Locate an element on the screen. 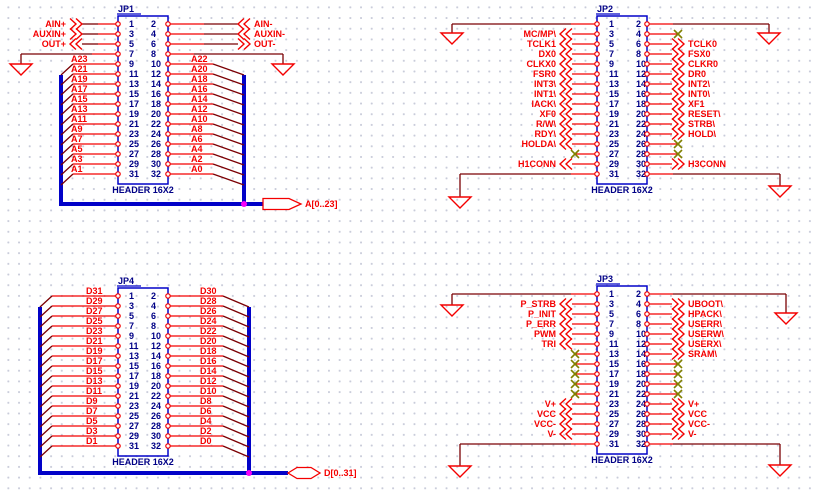 This screenshot has width=816, height=494. pin-number: 8 is located at coordinates (153, 54).